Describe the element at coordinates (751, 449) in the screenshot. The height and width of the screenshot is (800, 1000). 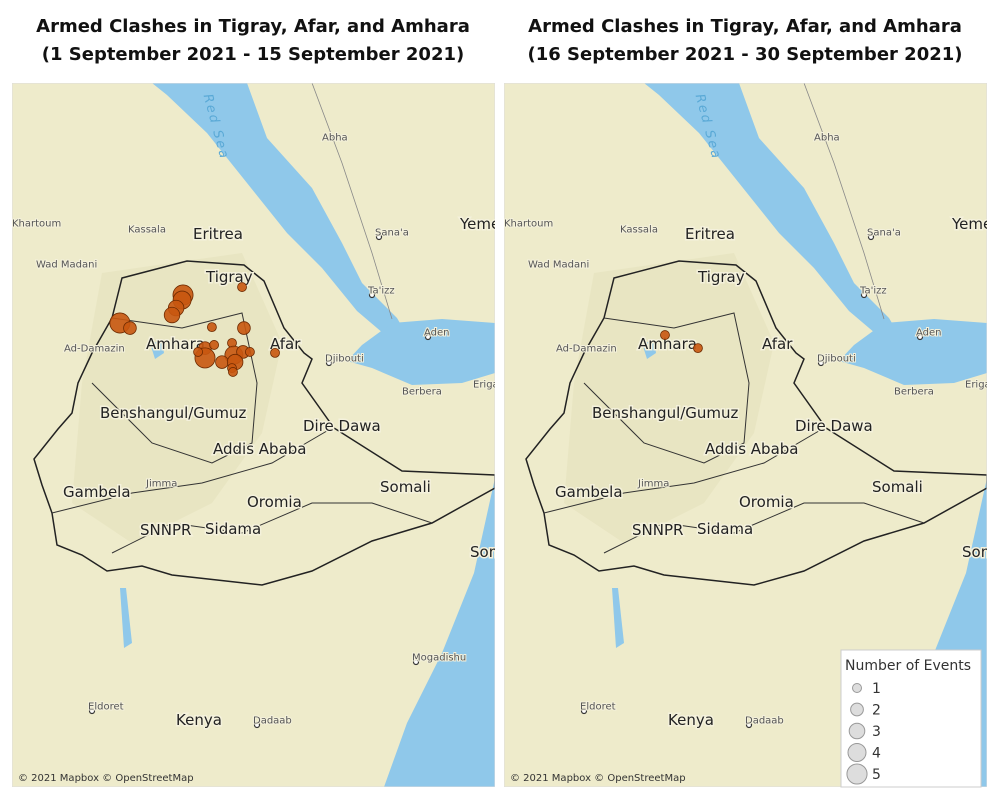
I see `place-label: Addis Ababa` at that location.